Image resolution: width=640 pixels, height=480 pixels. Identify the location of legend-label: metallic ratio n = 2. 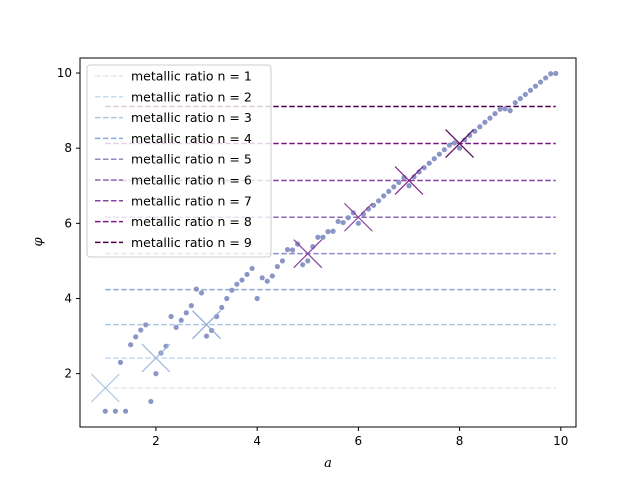
(191, 96).